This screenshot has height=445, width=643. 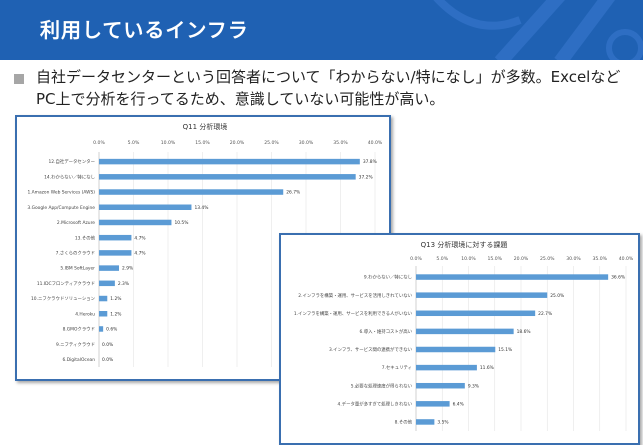 I want to click on chart-title: Q11 分析環境, so click(x=205, y=126).